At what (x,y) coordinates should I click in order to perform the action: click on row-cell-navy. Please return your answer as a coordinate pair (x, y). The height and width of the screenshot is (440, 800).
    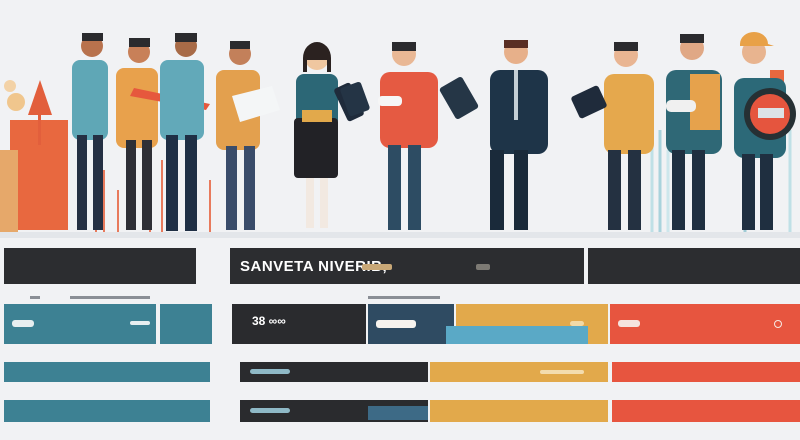
    Looking at the image, I should click on (398, 413).